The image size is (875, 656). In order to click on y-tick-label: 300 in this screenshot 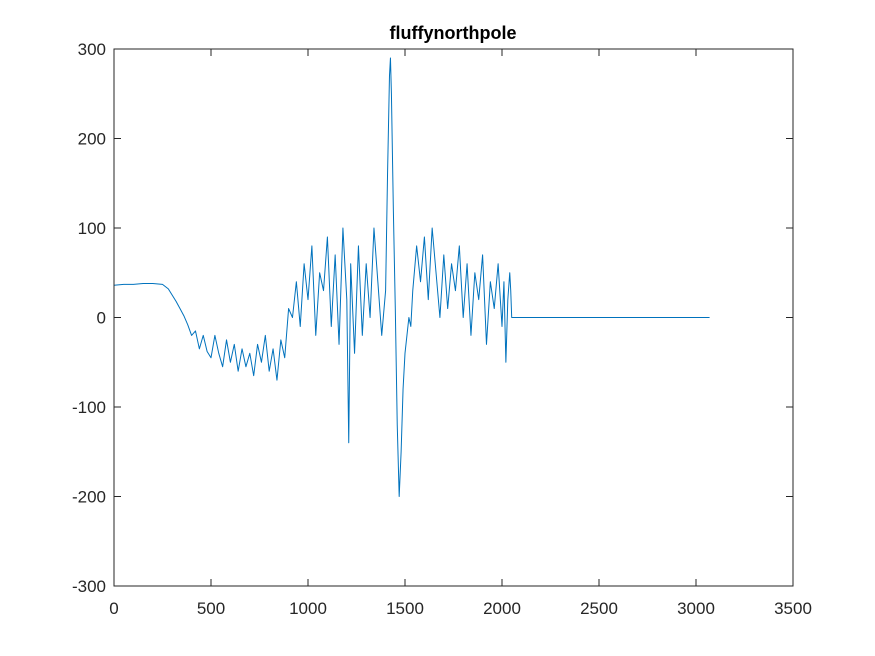, I will do `click(92, 49)`.